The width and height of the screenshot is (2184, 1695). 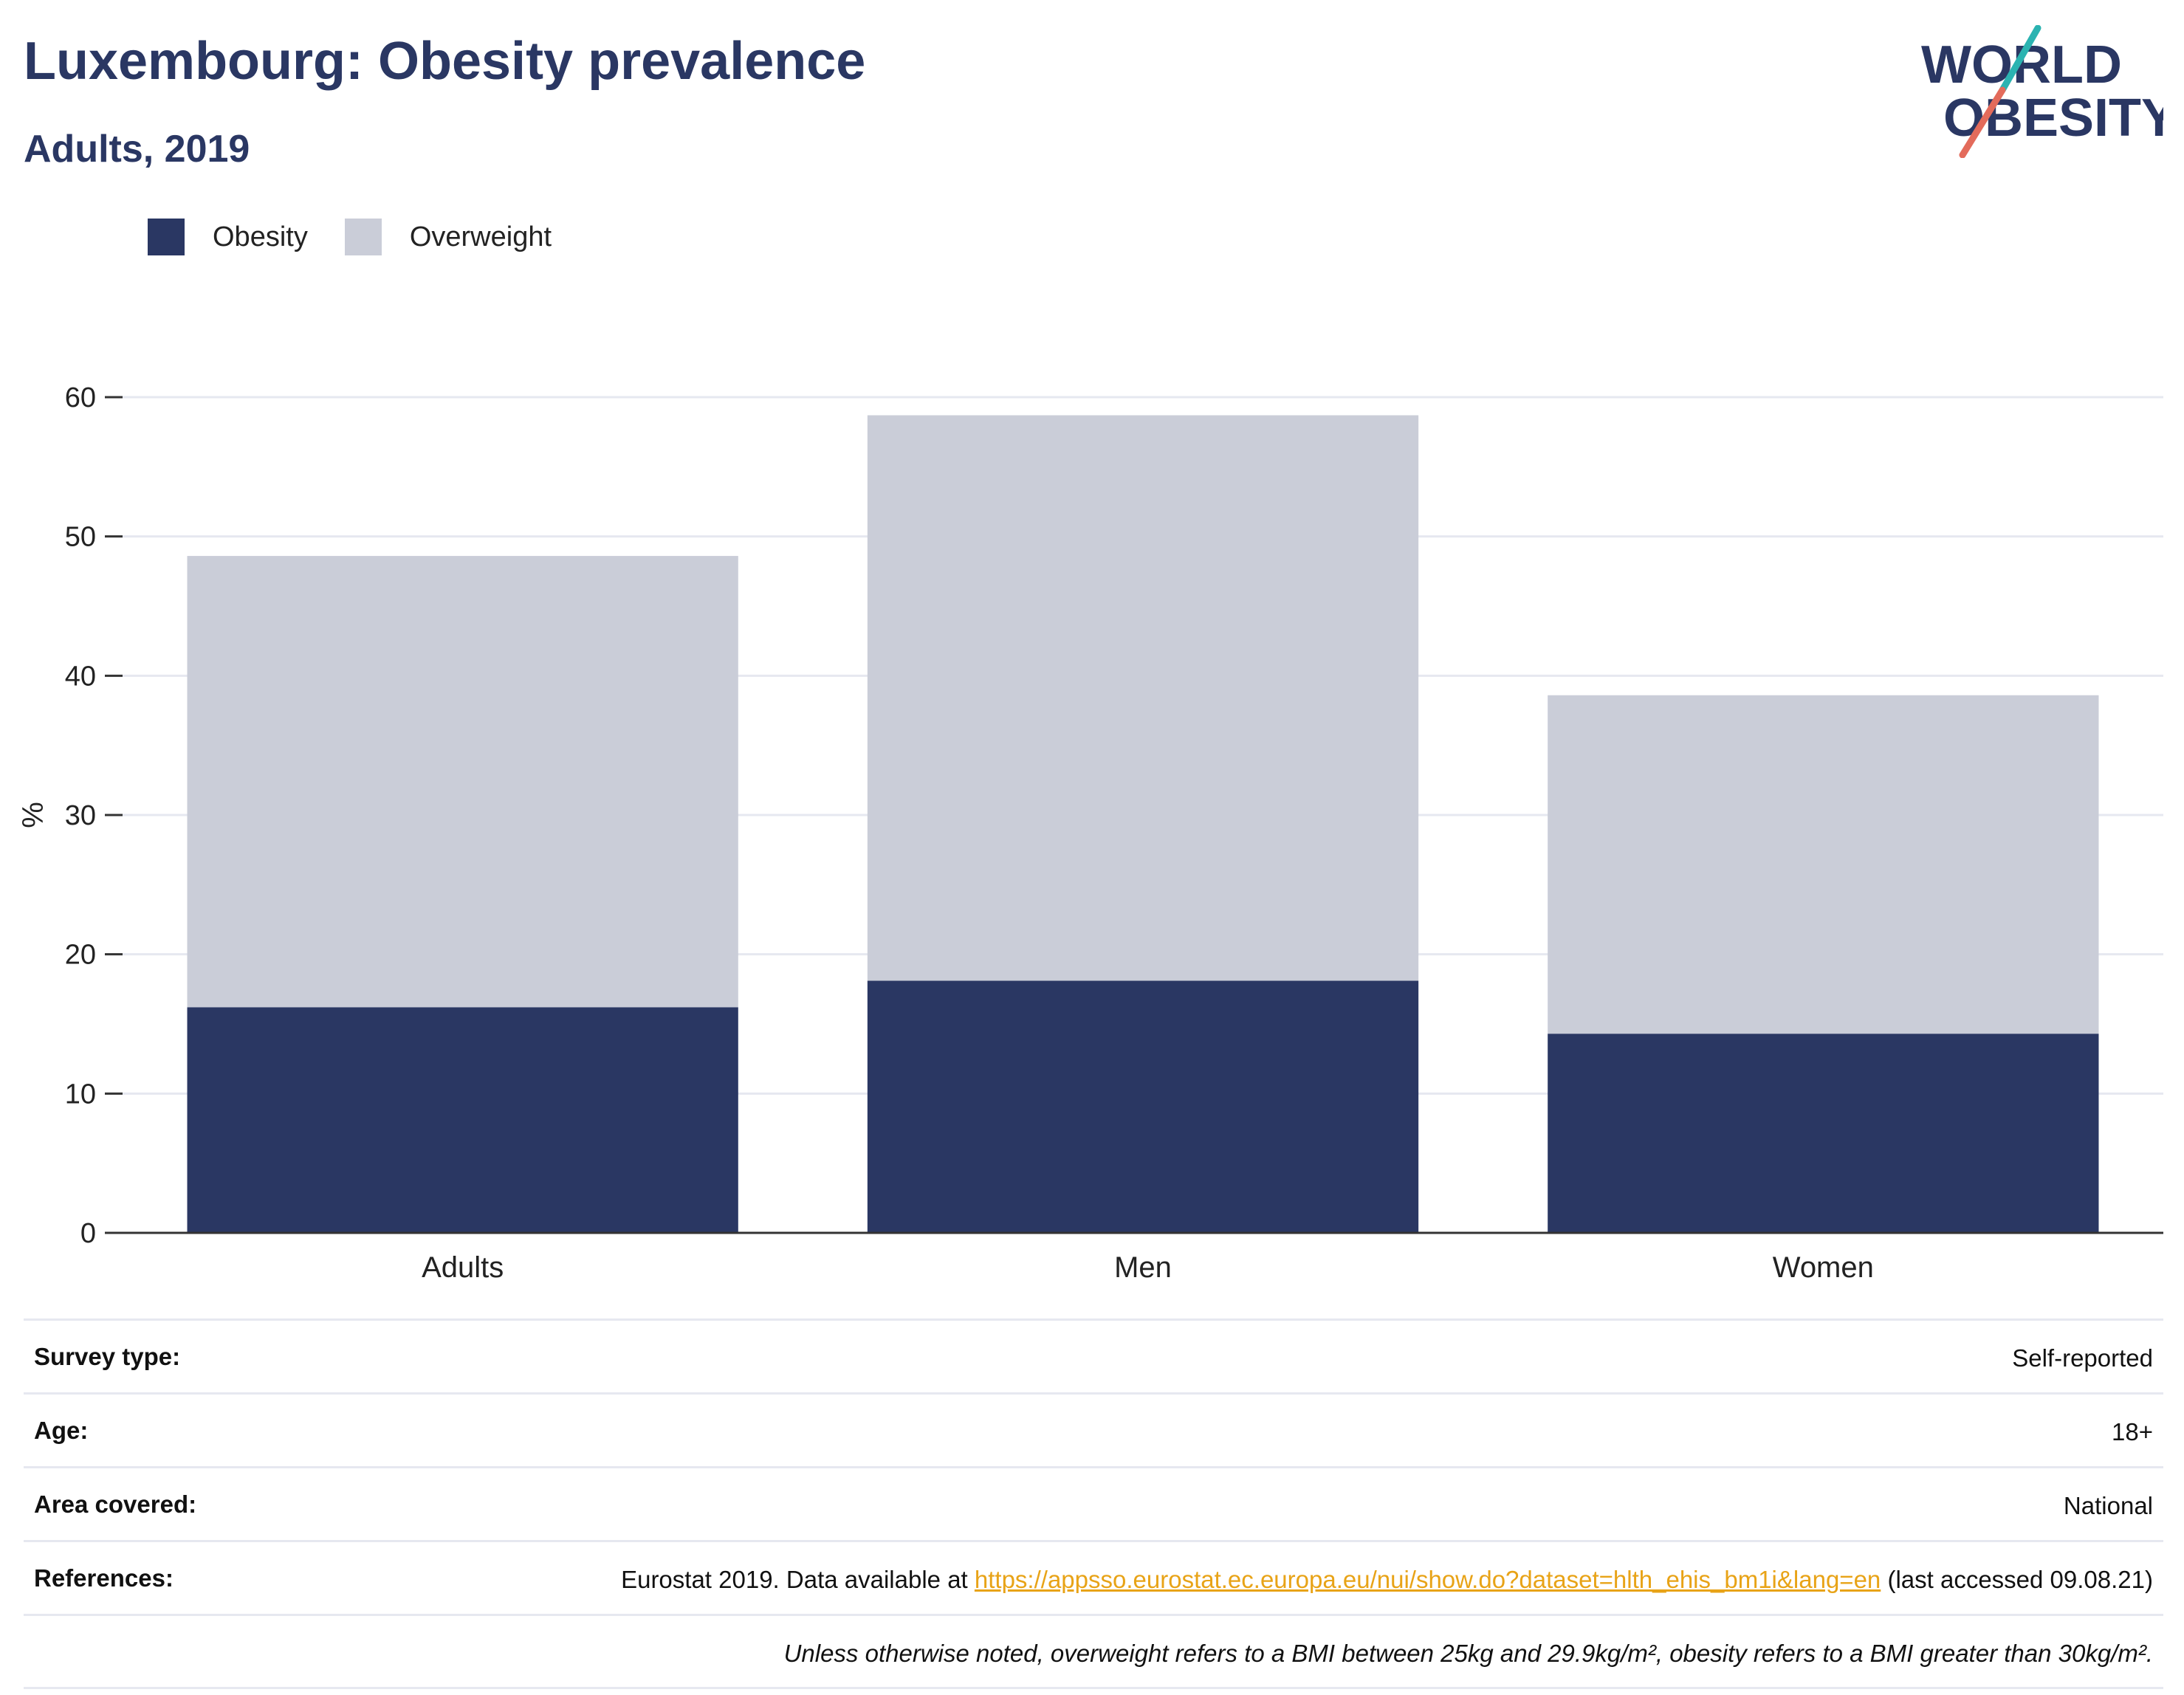 What do you see at coordinates (104, 1578) in the screenshot?
I see `references-label: References:` at bounding box center [104, 1578].